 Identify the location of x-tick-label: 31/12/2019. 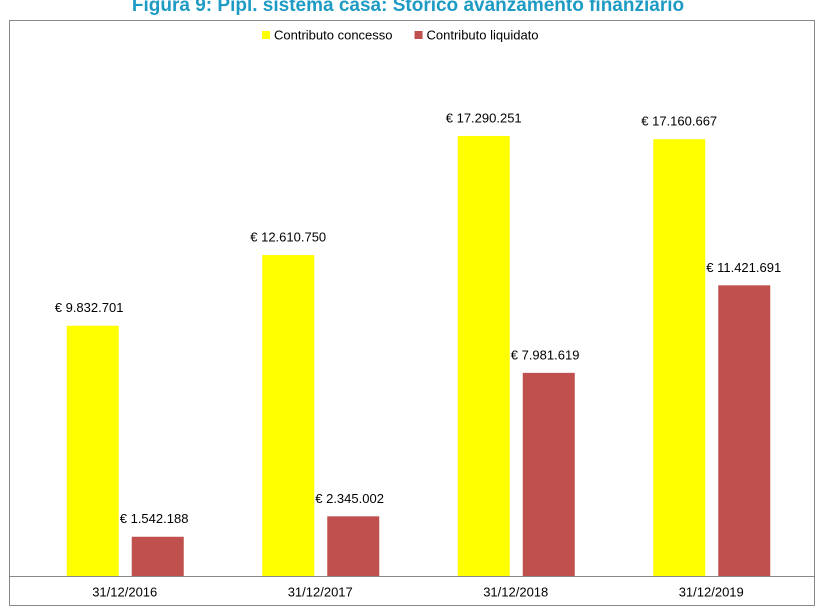
(711, 591).